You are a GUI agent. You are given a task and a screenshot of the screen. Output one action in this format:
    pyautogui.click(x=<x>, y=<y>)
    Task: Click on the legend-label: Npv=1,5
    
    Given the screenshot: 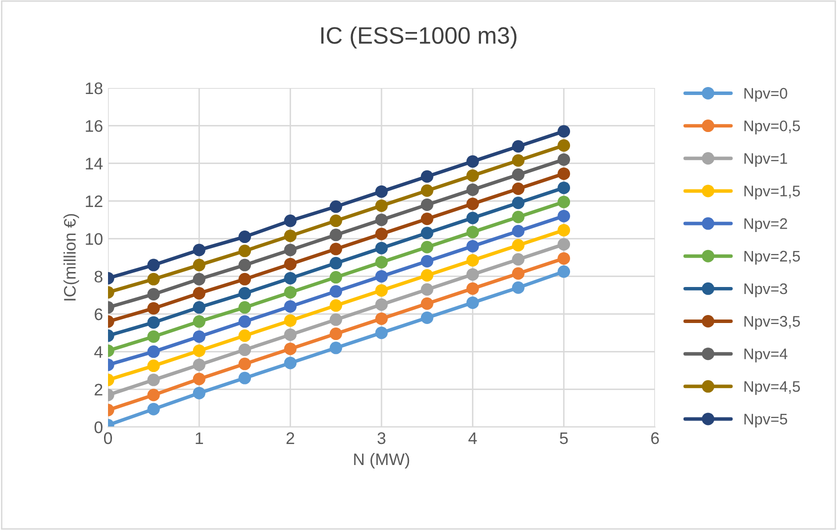 What is the action you would take?
    pyautogui.click(x=772, y=193)
    